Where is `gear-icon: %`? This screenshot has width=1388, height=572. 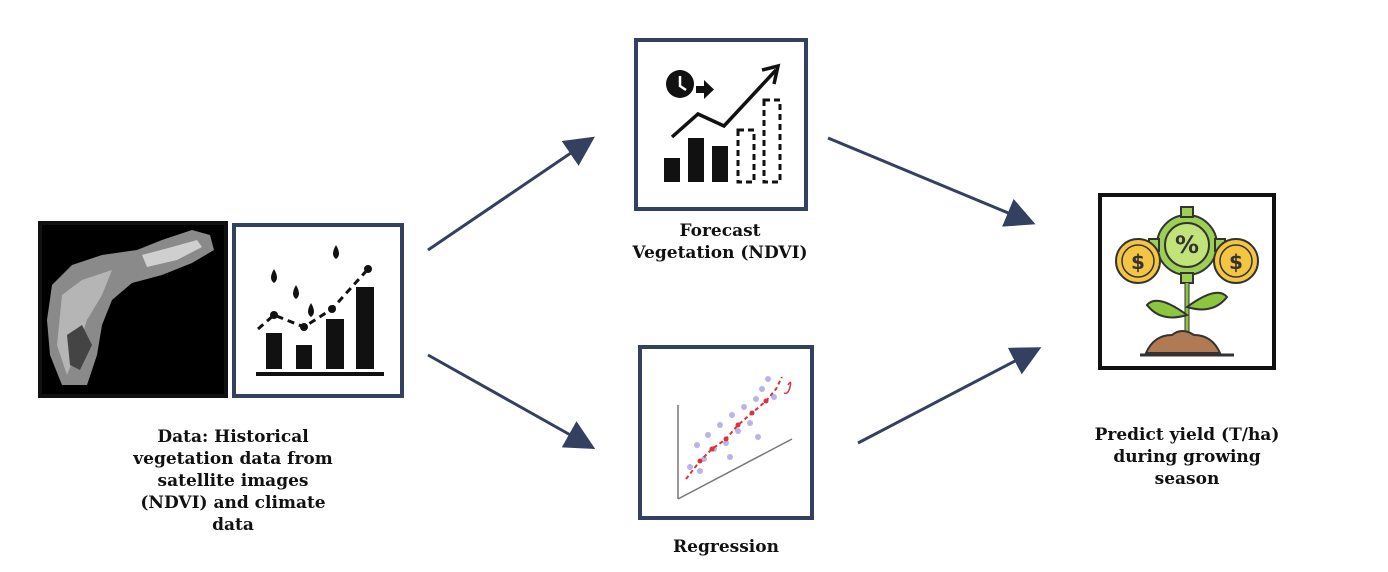 gear-icon: % is located at coordinates (1187, 245).